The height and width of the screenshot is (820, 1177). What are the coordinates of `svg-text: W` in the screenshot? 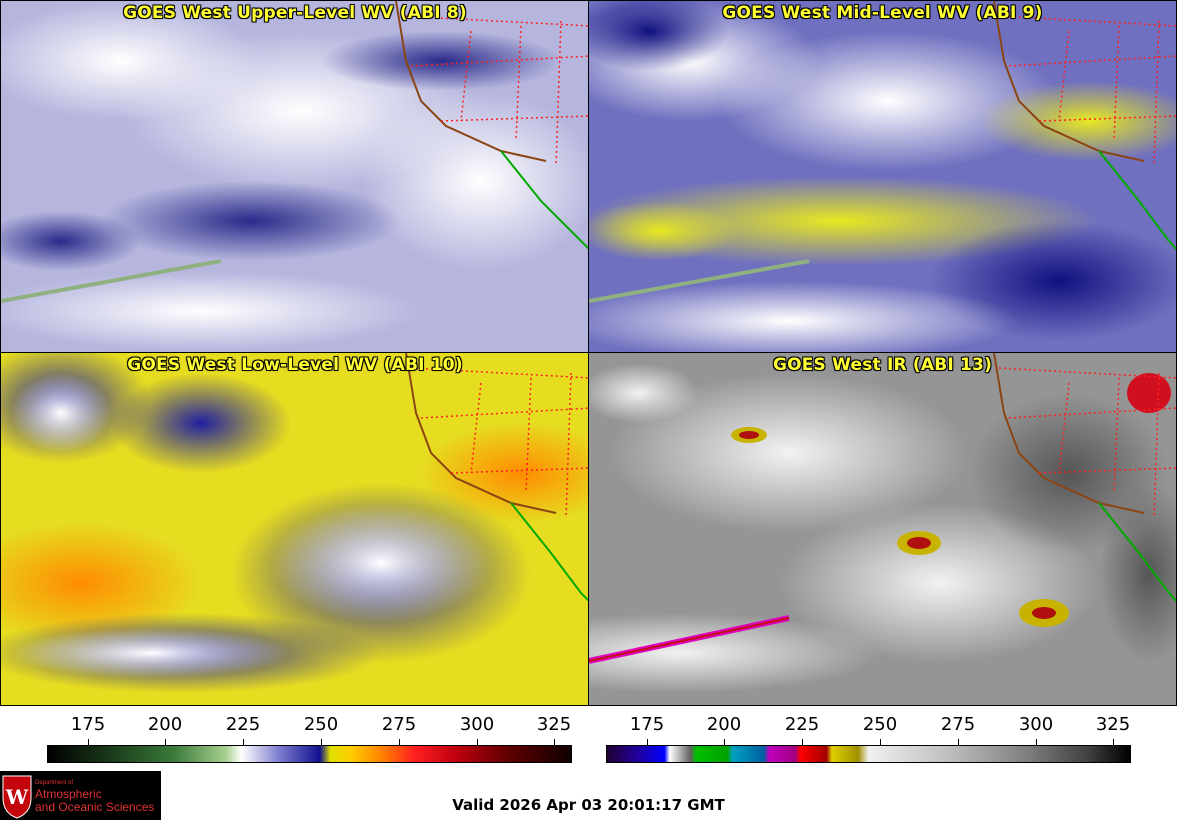 It's located at (17, 797).